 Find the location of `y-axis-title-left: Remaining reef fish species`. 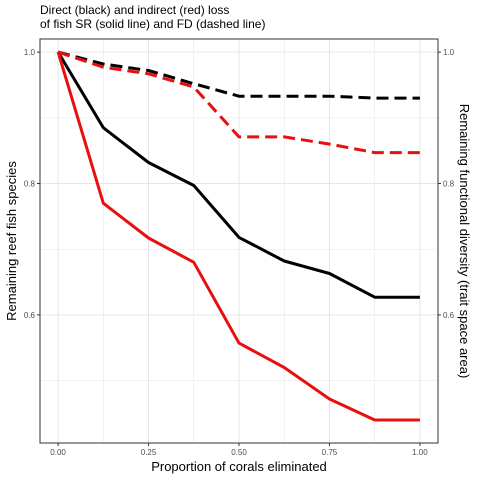

y-axis-title-left: Remaining reef fish species is located at coordinates (11, 241).